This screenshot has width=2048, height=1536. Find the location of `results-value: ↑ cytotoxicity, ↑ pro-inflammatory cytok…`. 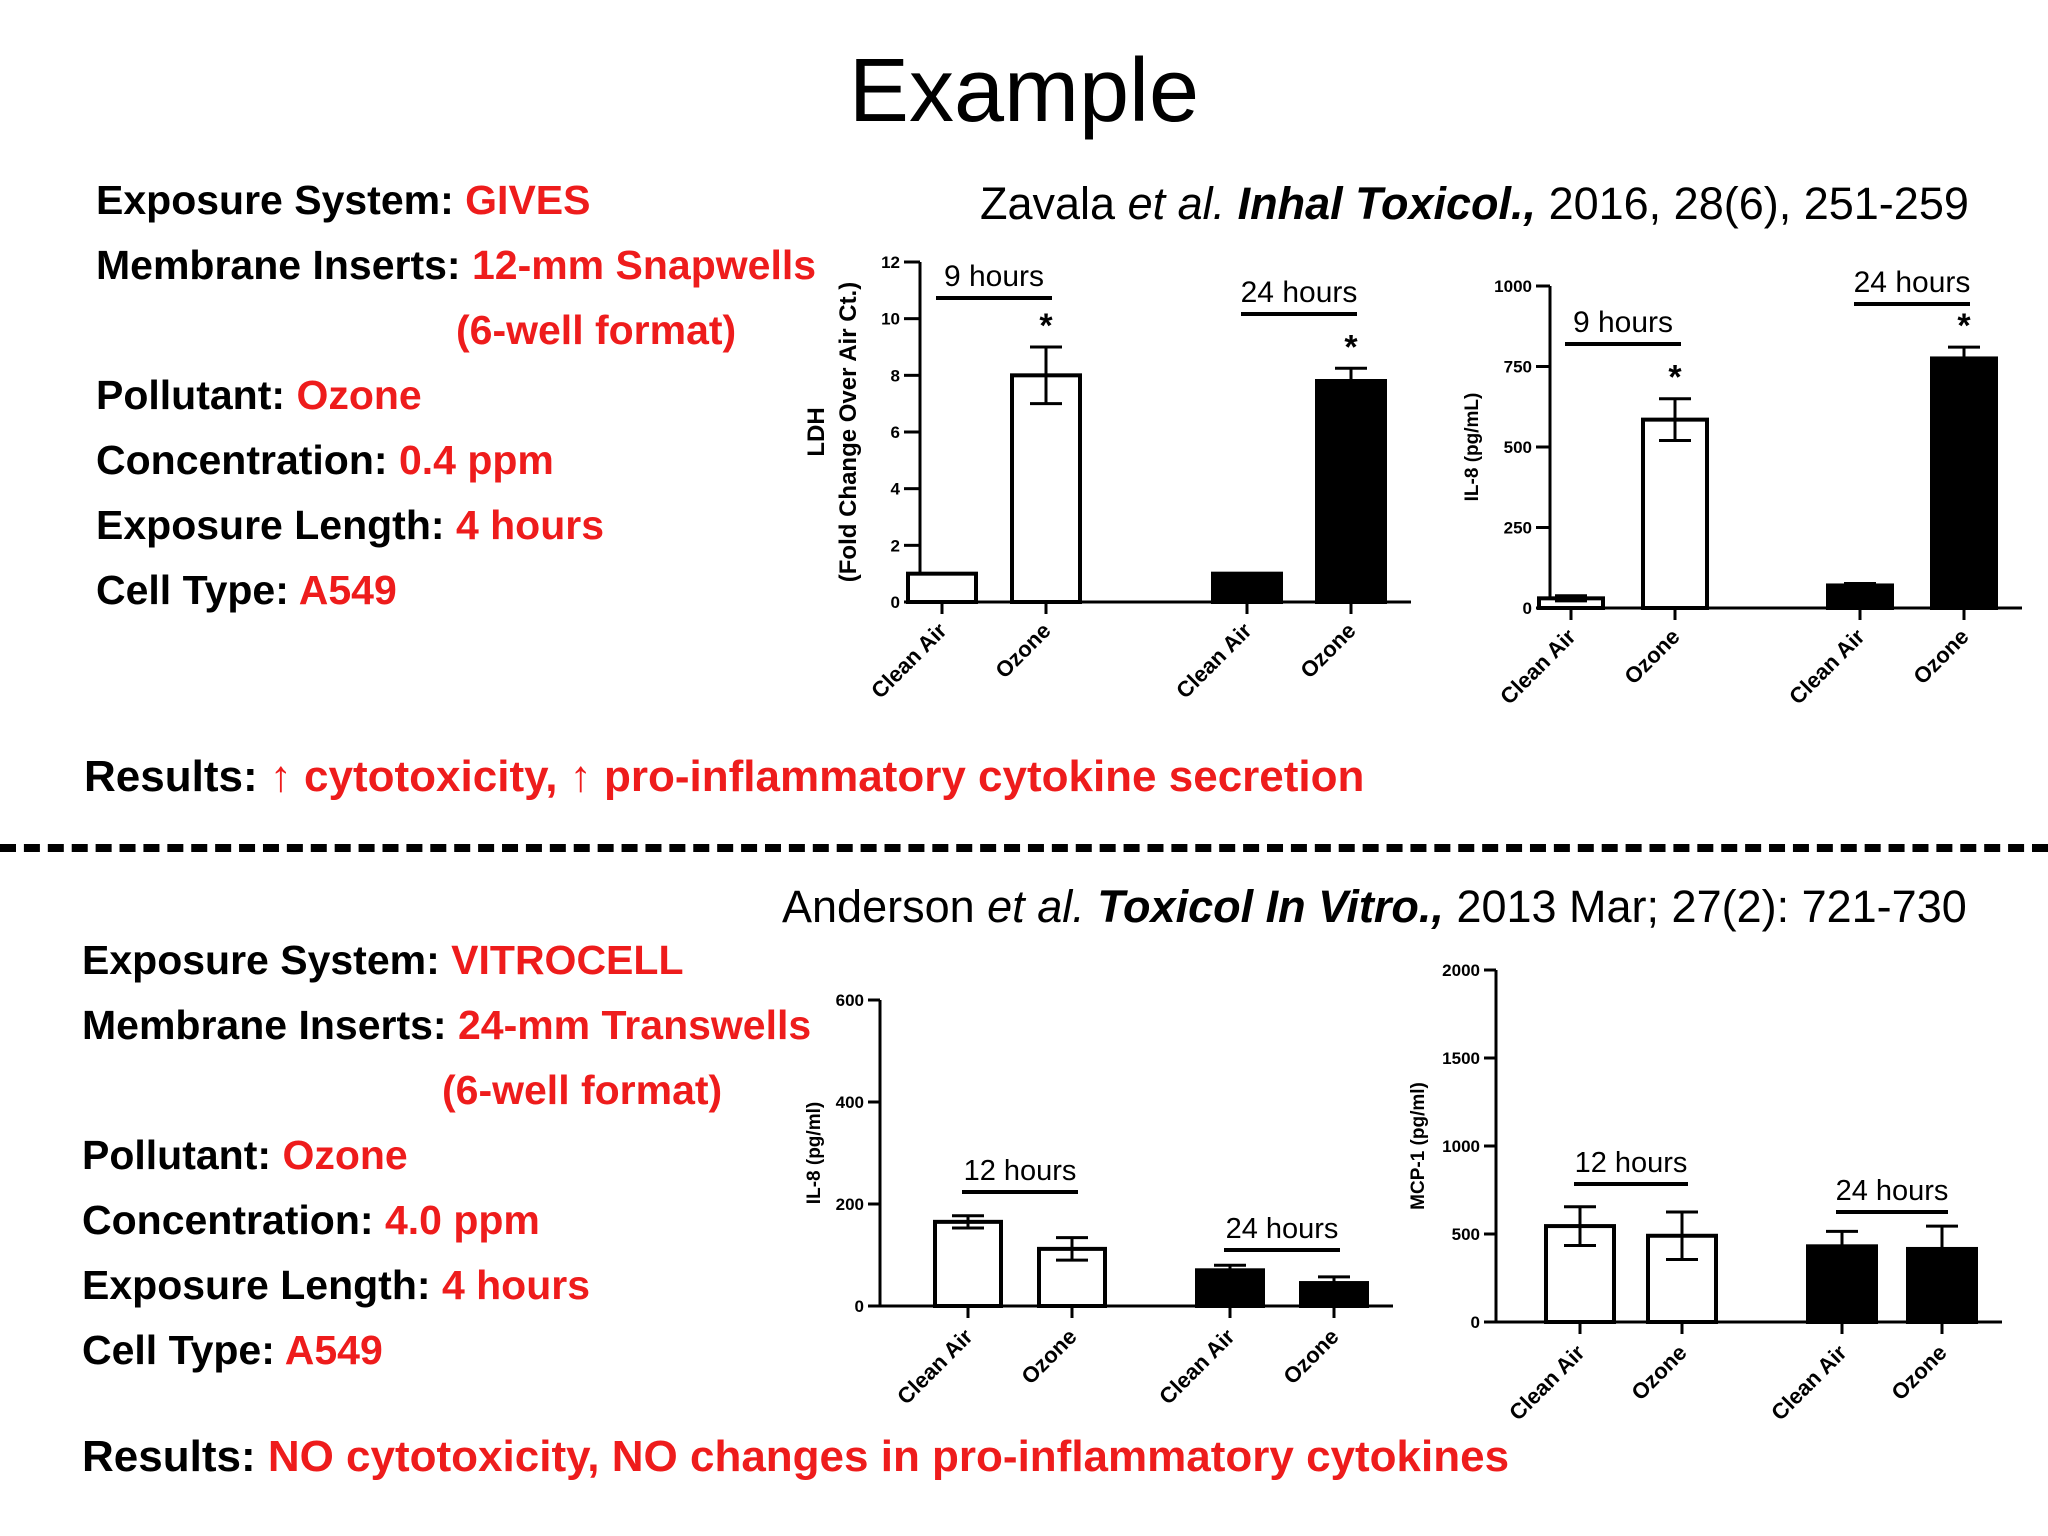

results-value: ↑ cytotoxicity, ↑ pro-inflammatory cytok… is located at coordinates (817, 776).